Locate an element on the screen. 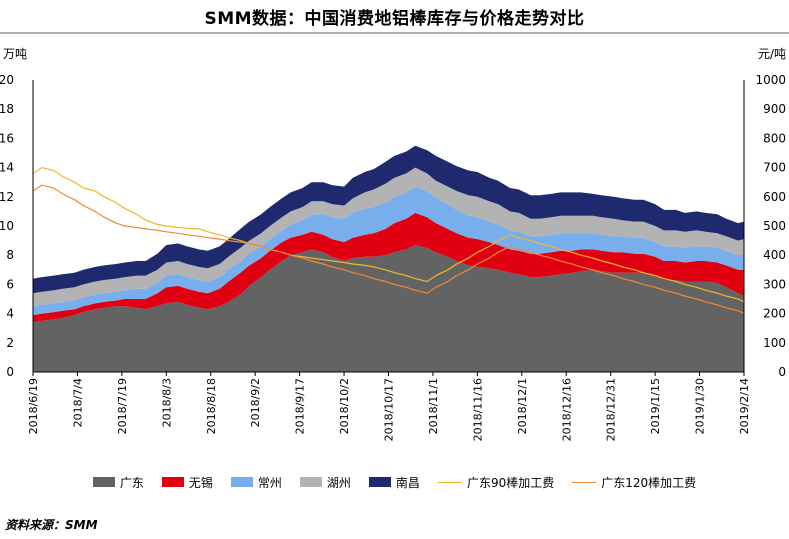 The height and width of the screenshot is (539, 789). legend-label: 常州 is located at coordinates (269, 482).